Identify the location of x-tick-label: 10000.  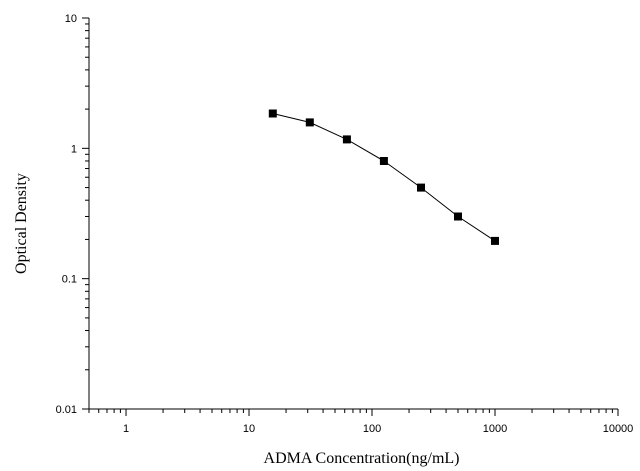
(618, 429).